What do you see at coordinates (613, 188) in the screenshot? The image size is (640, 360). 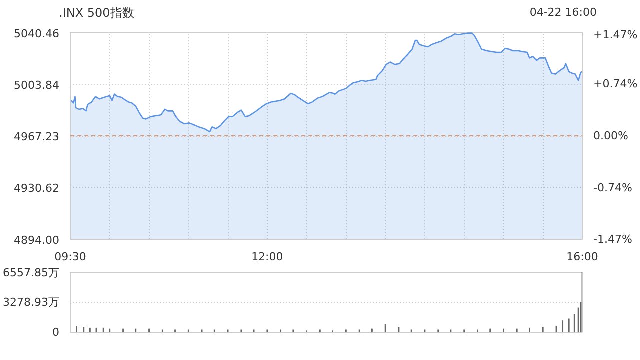 I see `y2-tick-label: -0.74%` at bounding box center [613, 188].